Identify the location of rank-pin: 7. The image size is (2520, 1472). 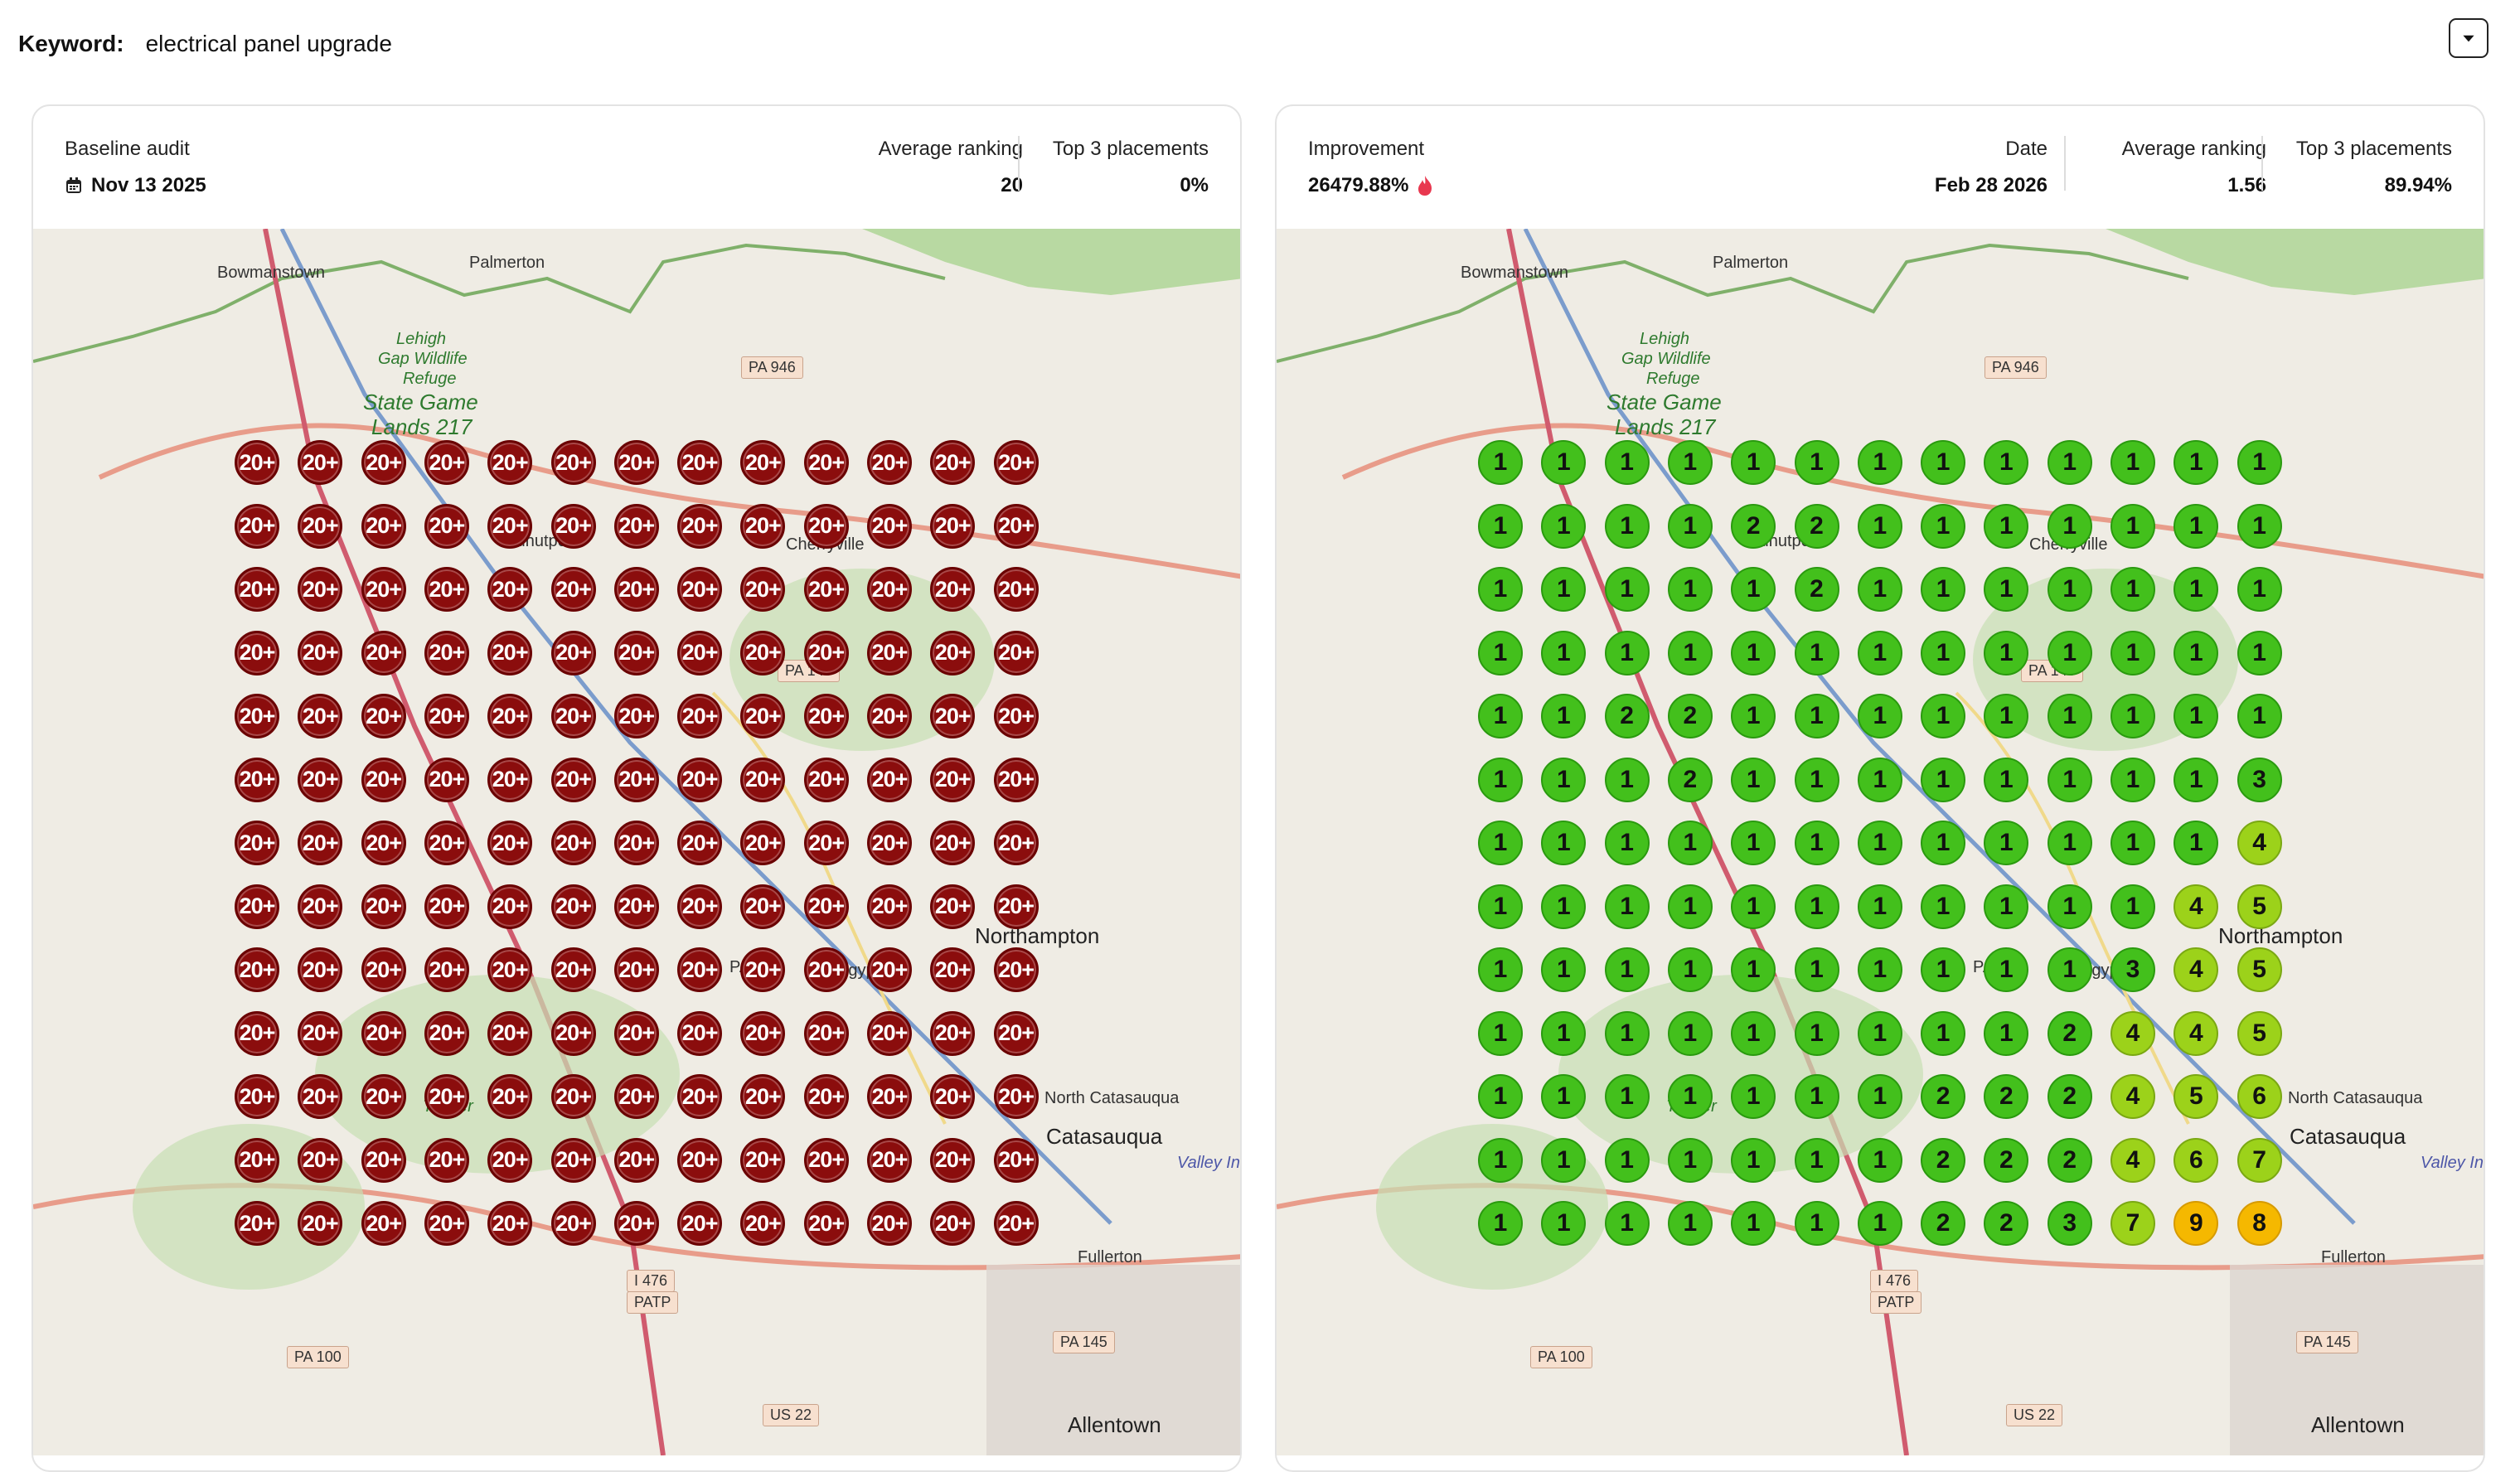
(2132, 1223).